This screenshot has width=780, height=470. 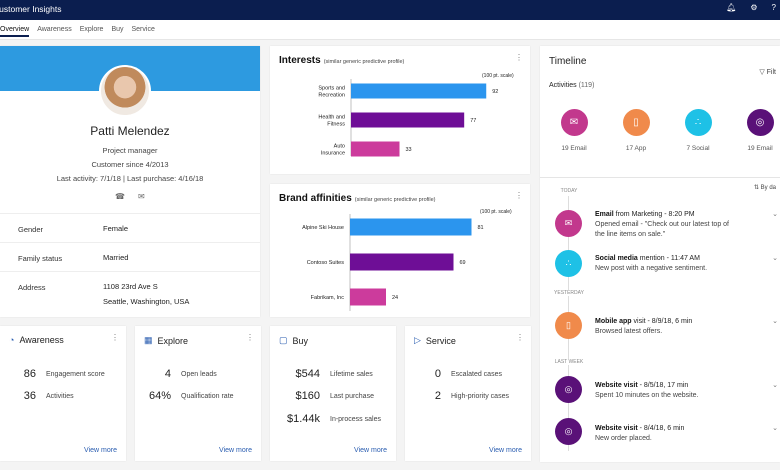 What do you see at coordinates (435, 340) in the screenshot?
I see `service-header: ▷ Service` at bounding box center [435, 340].